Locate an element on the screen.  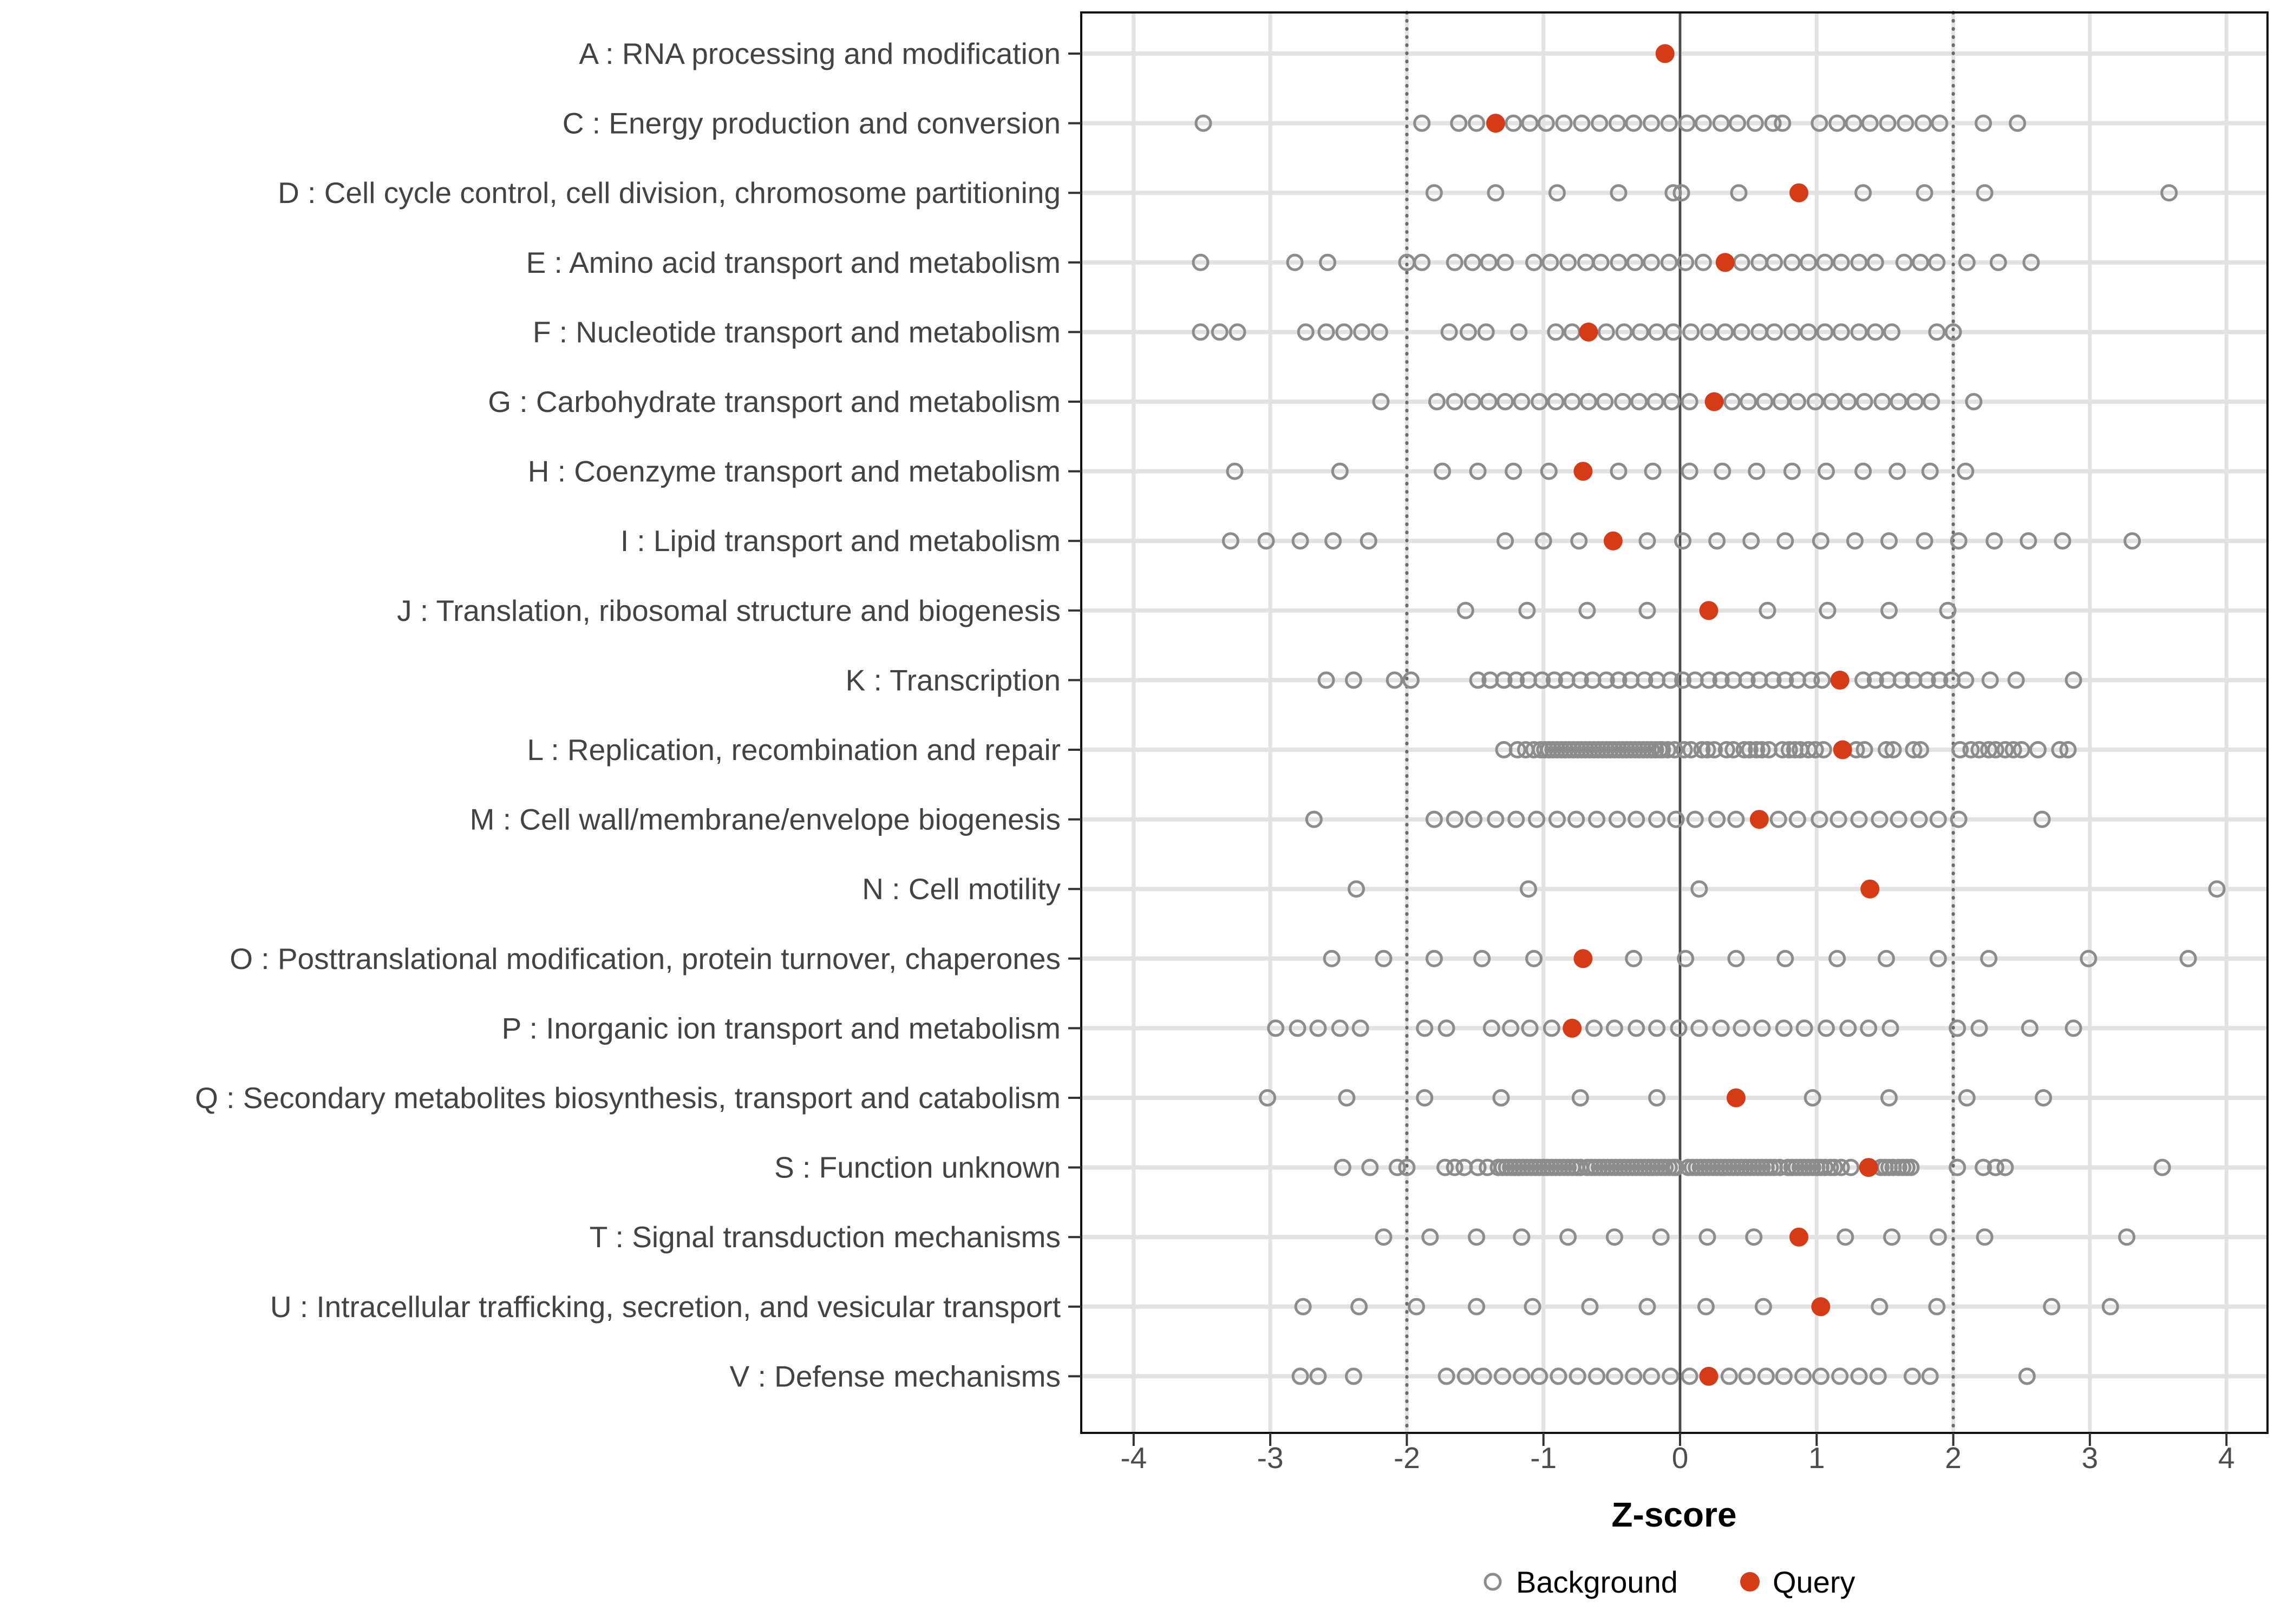
category-label: H : Coenzyme transport and metabolism is located at coordinates (795, 471).